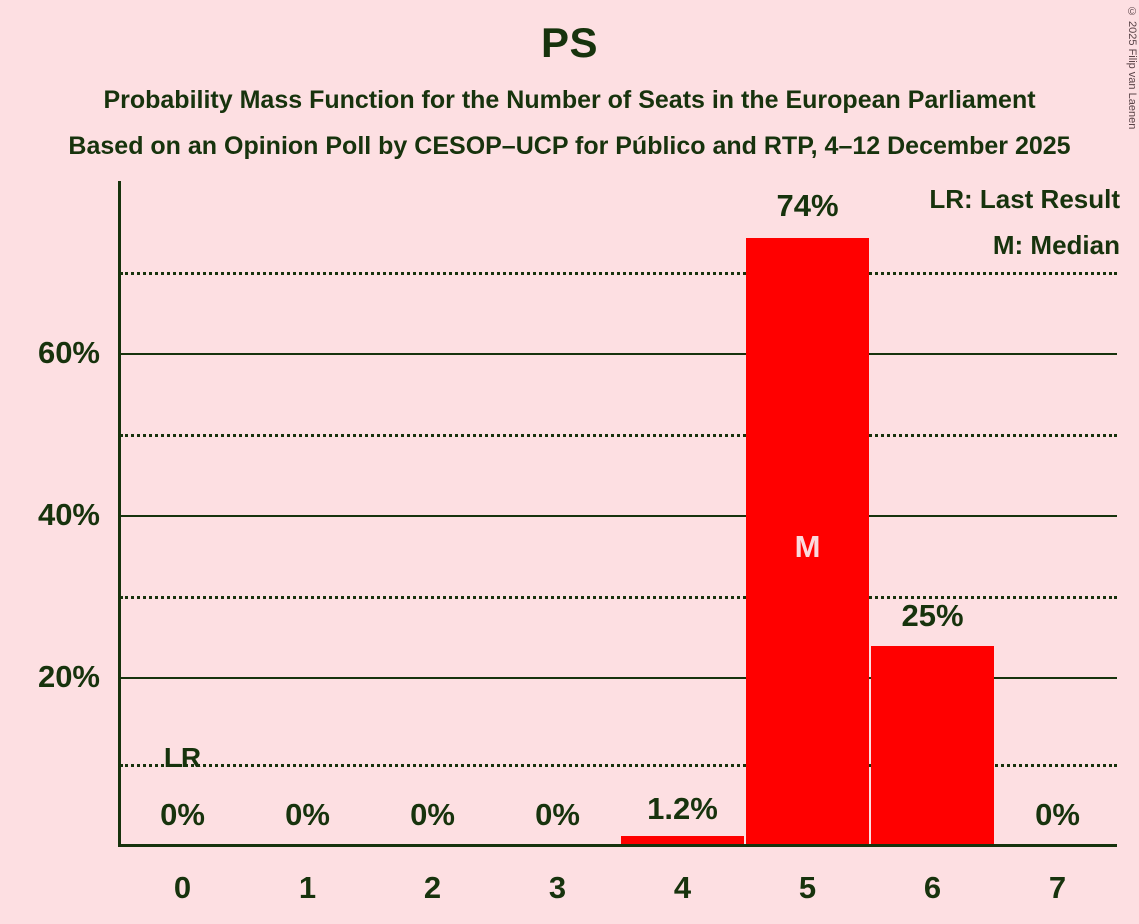 This screenshot has height=924, width=1139. I want to click on y-tick-label-60: 60%, so click(68, 352).